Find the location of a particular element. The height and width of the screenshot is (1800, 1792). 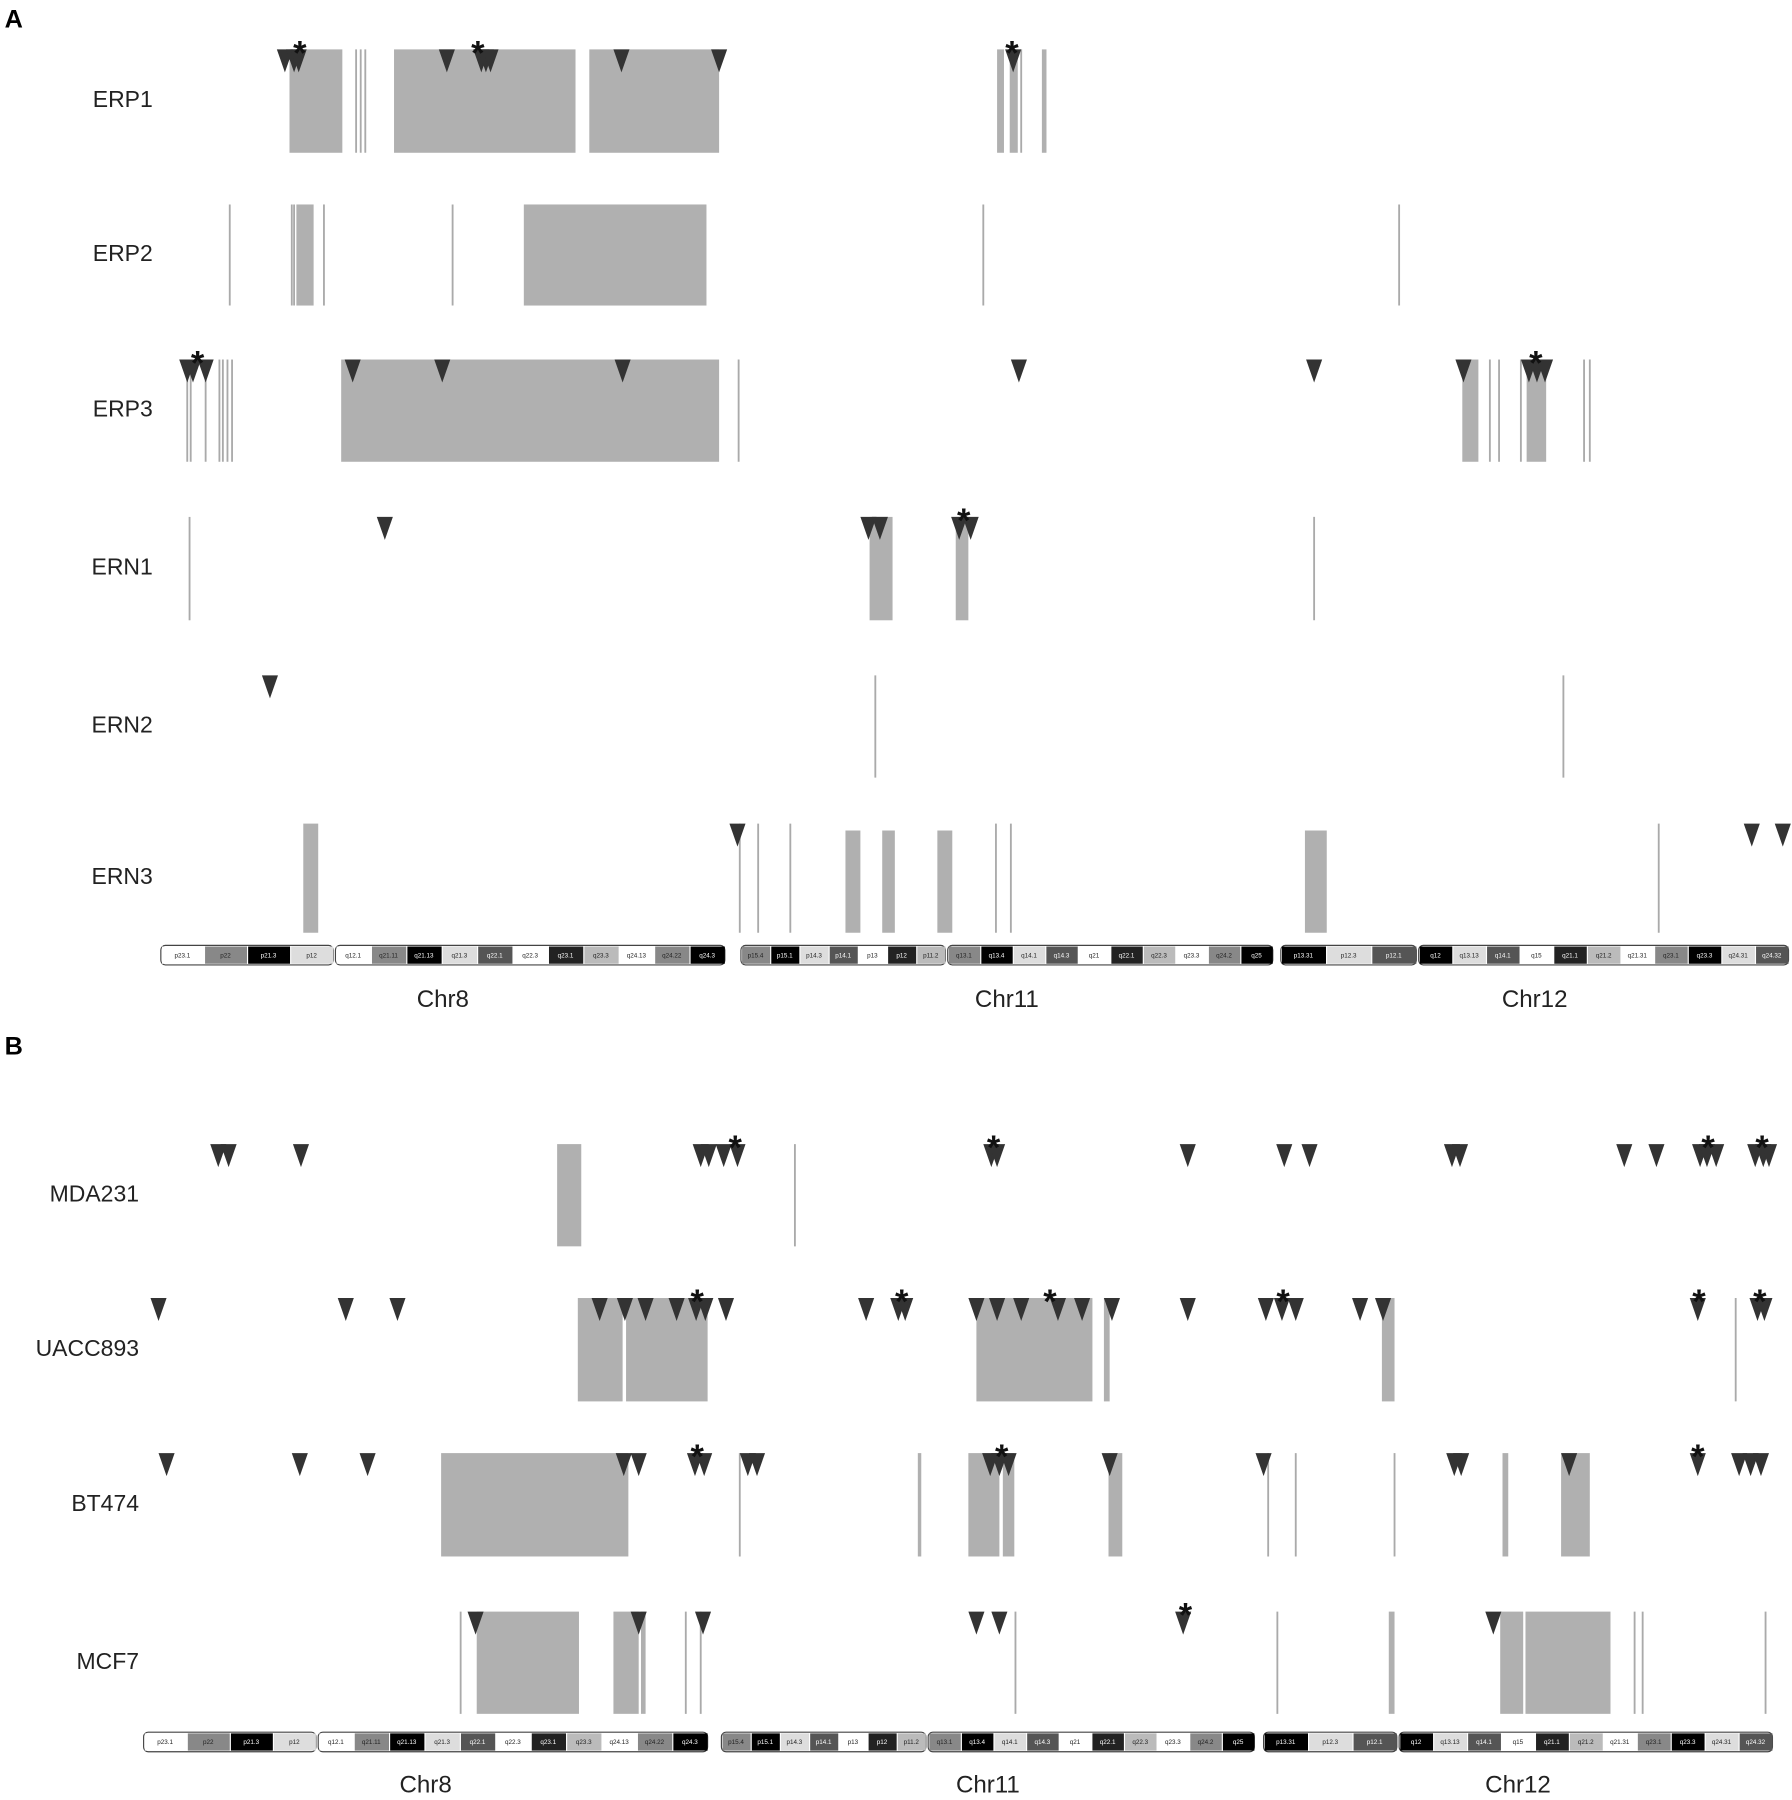

band-label: p12 is located at coordinates (294, 1742).